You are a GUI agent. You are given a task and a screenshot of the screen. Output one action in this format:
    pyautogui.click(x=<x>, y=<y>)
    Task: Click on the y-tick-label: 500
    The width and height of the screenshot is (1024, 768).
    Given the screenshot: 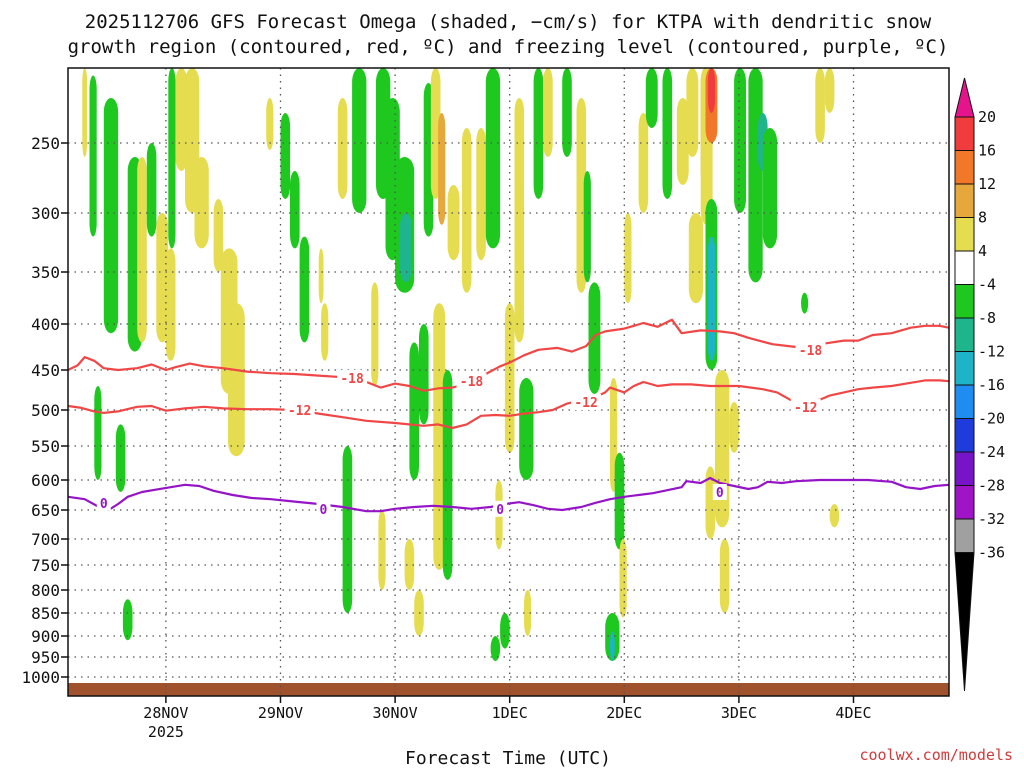 What is the action you would take?
    pyautogui.click(x=45, y=410)
    